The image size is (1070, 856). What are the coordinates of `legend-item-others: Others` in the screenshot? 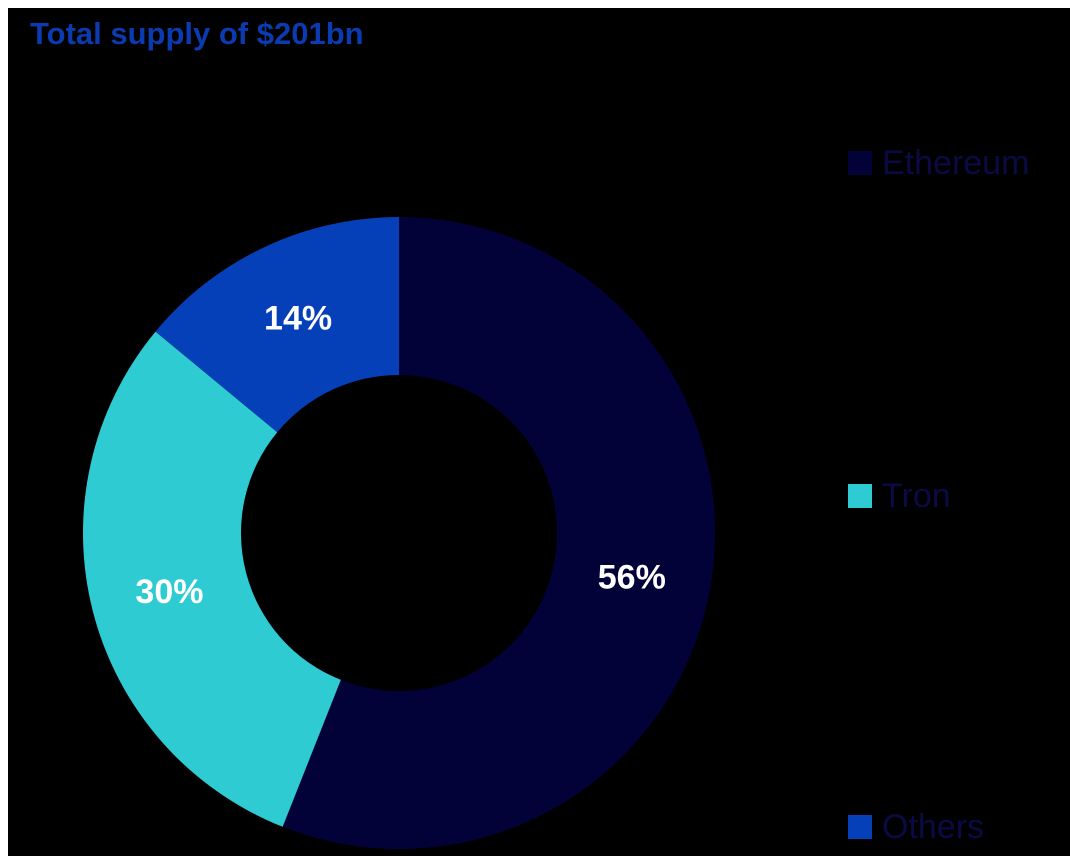 It's located at (916, 827).